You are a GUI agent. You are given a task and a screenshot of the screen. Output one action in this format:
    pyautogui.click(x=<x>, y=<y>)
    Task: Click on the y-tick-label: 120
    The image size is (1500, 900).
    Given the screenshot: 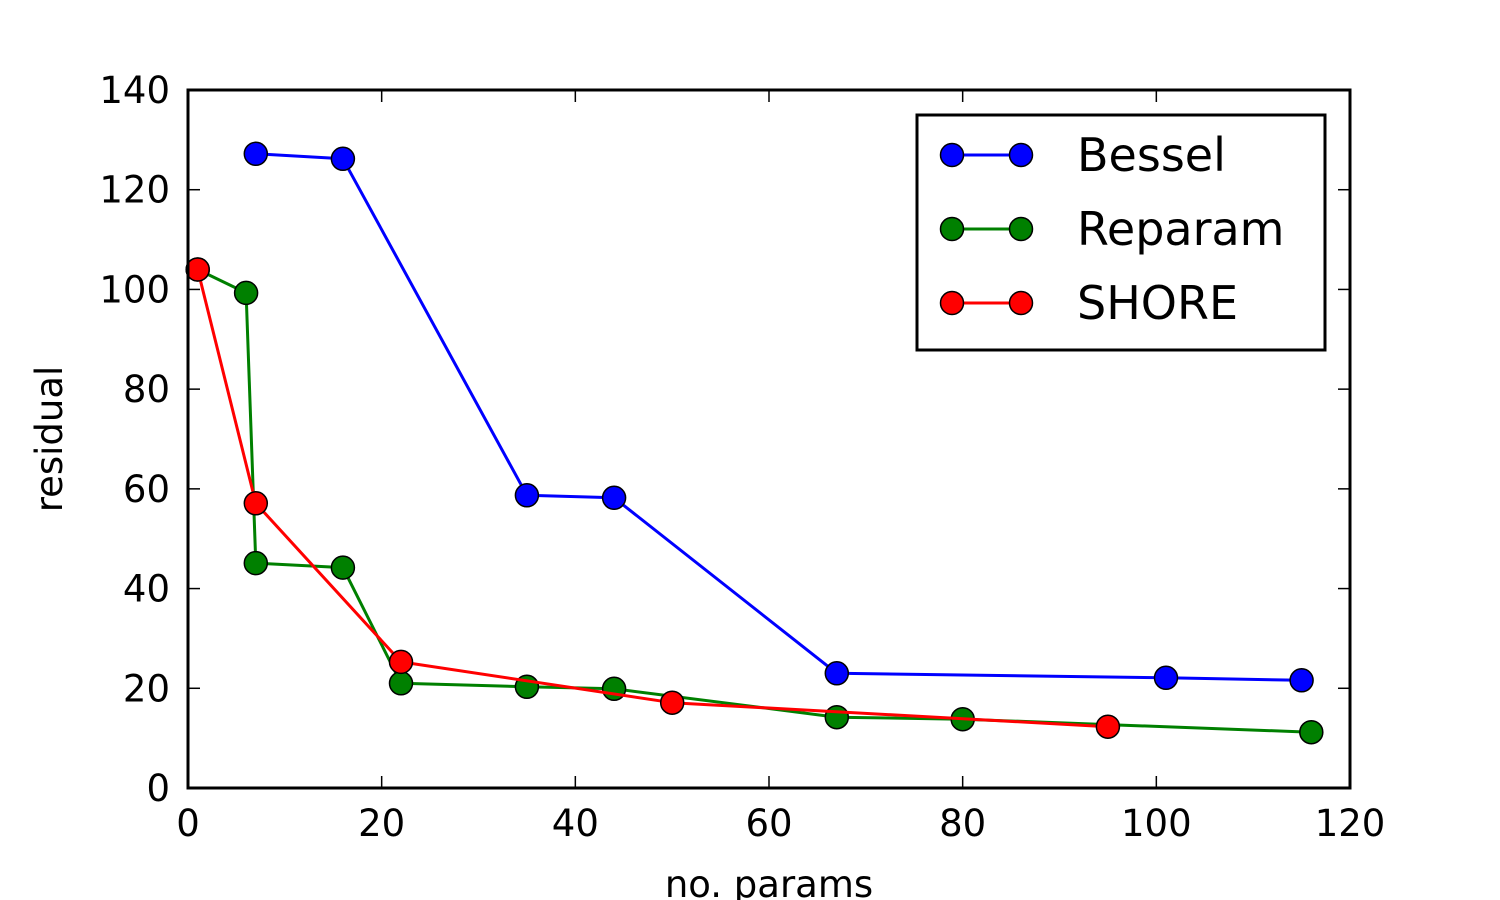 What is the action you would take?
    pyautogui.click(x=134, y=190)
    